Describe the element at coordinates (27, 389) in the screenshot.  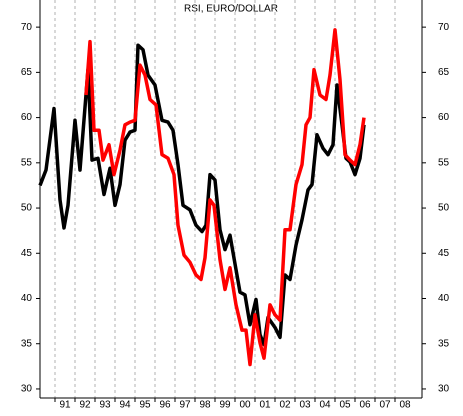
I see `y-tick-label: 30` at that location.